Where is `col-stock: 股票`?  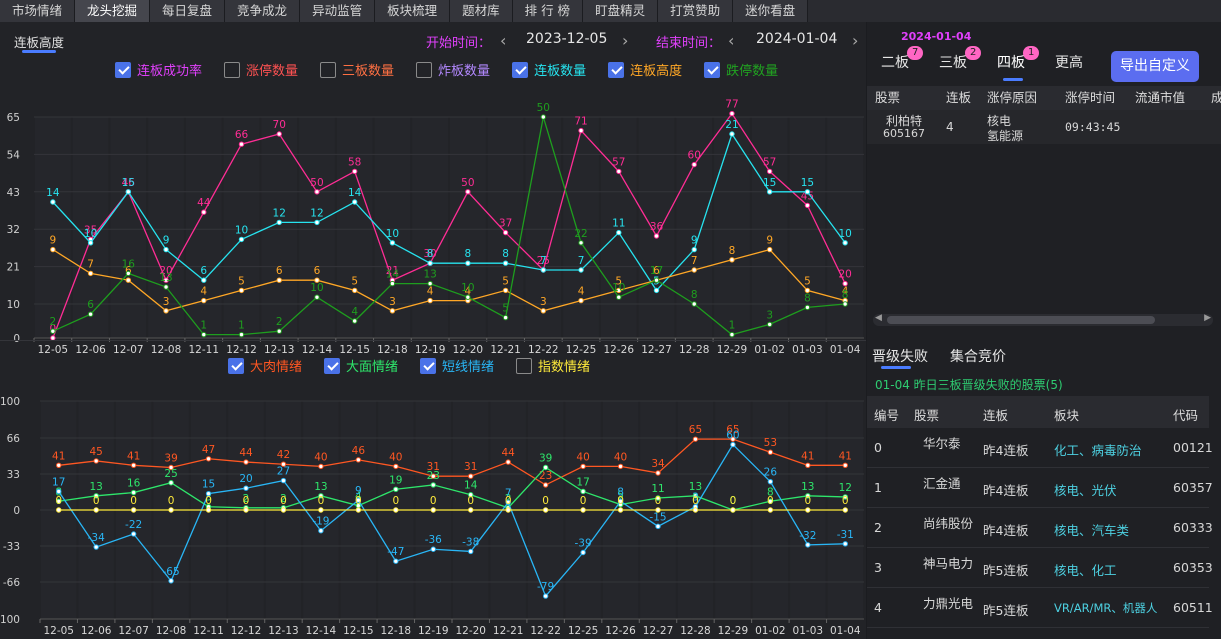 col-stock: 股票 is located at coordinates (927, 415).